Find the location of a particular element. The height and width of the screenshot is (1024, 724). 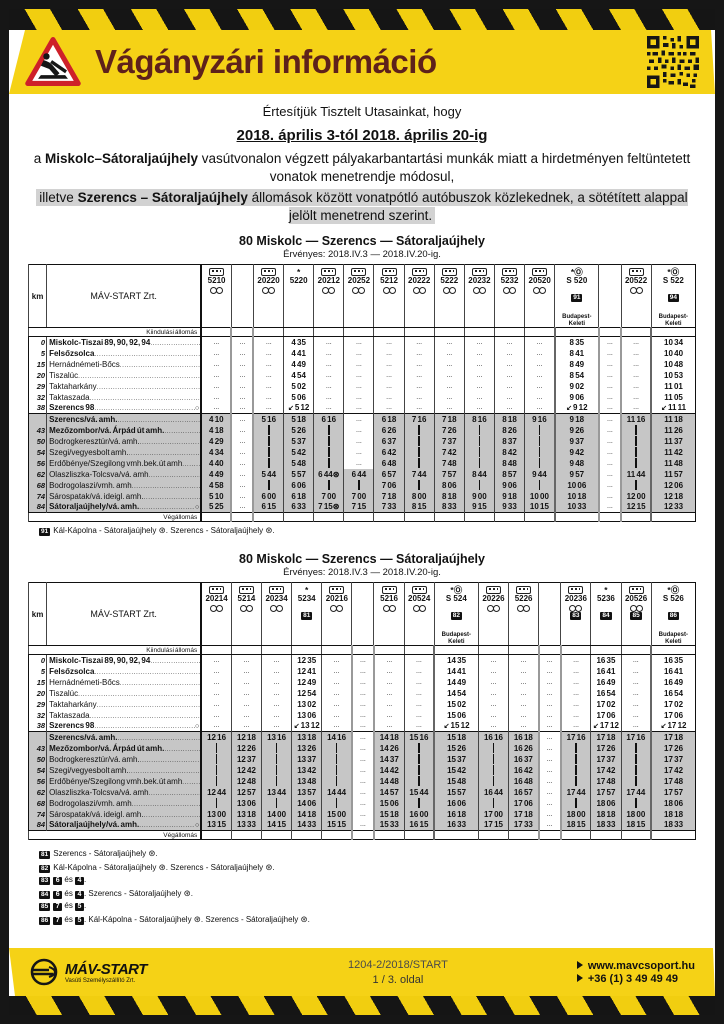

time-cell: 17 15 is located at coordinates (493, 825).